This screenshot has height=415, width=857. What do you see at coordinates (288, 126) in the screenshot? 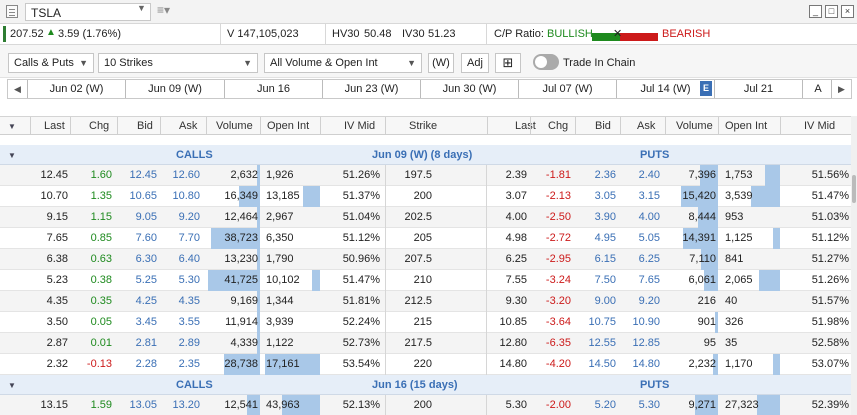
I see `col-call-oi: Open Int` at bounding box center [288, 126].